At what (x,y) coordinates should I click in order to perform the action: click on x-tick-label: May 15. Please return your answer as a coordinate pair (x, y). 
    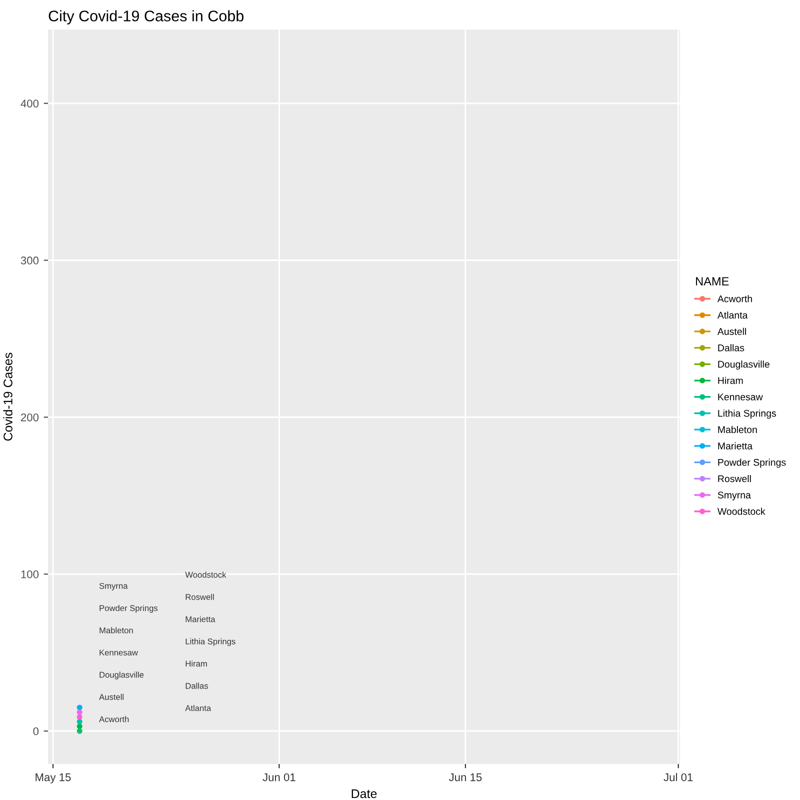
    Looking at the image, I should click on (53, 778).